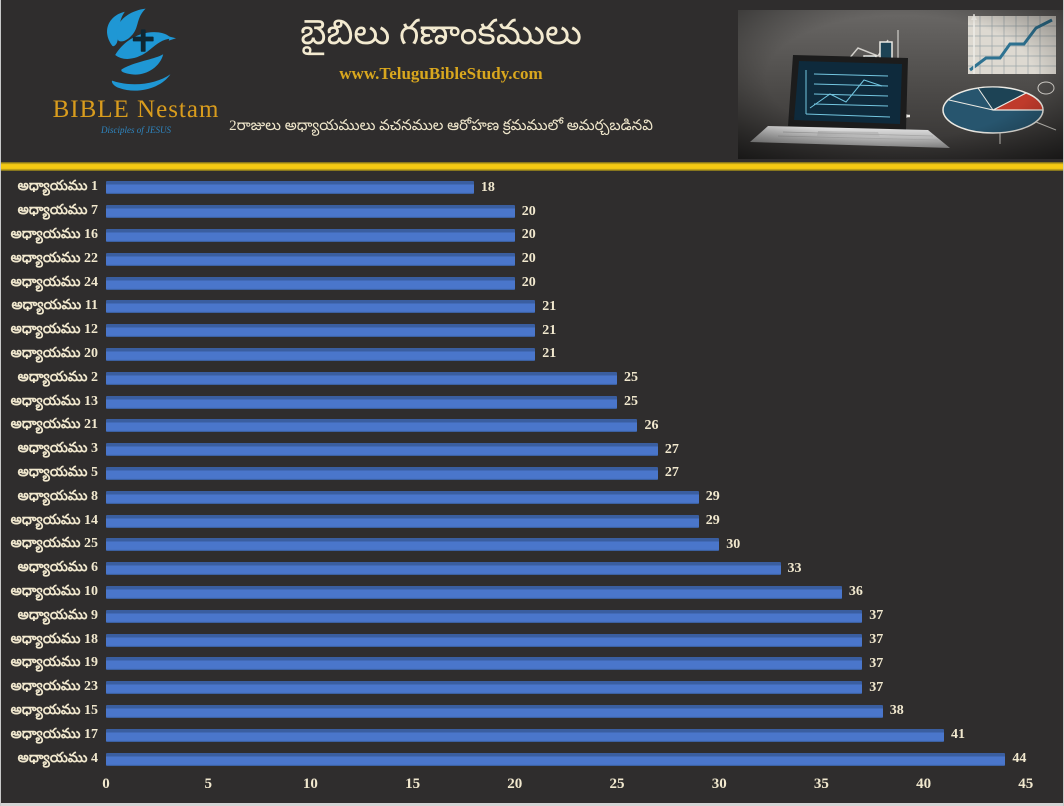 The image size is (1064, 806). What do you see at coordinates (924, 784) in the screenshot?
I see `x-tick-label: 40` at bounding box center [924, 784].